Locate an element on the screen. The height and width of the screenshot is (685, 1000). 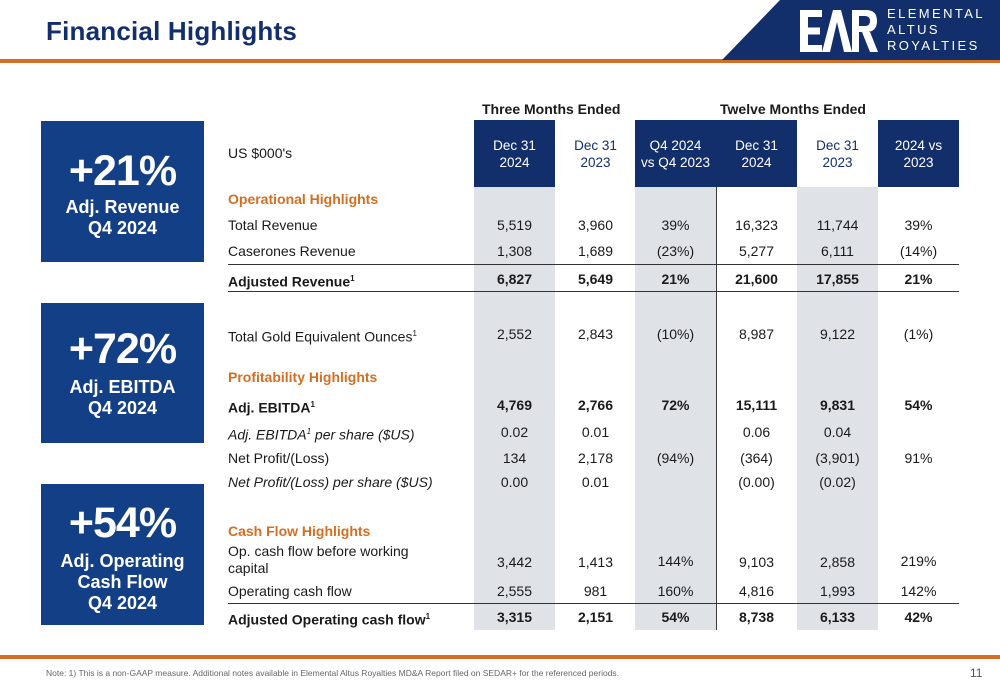
cell: 2,843 is located at coordinates (595, 334).